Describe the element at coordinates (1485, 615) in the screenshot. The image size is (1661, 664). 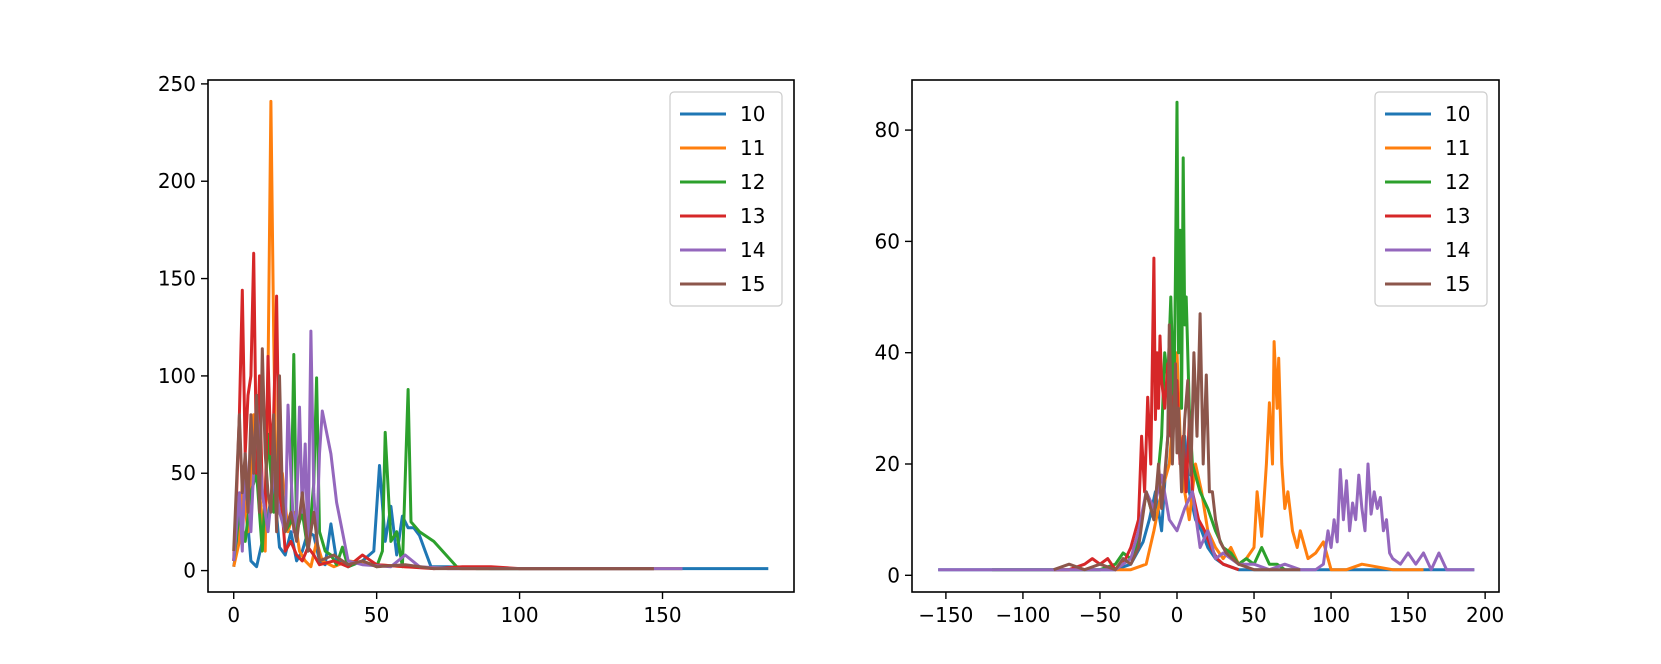
I see `x-tick-label: 200` at that location.